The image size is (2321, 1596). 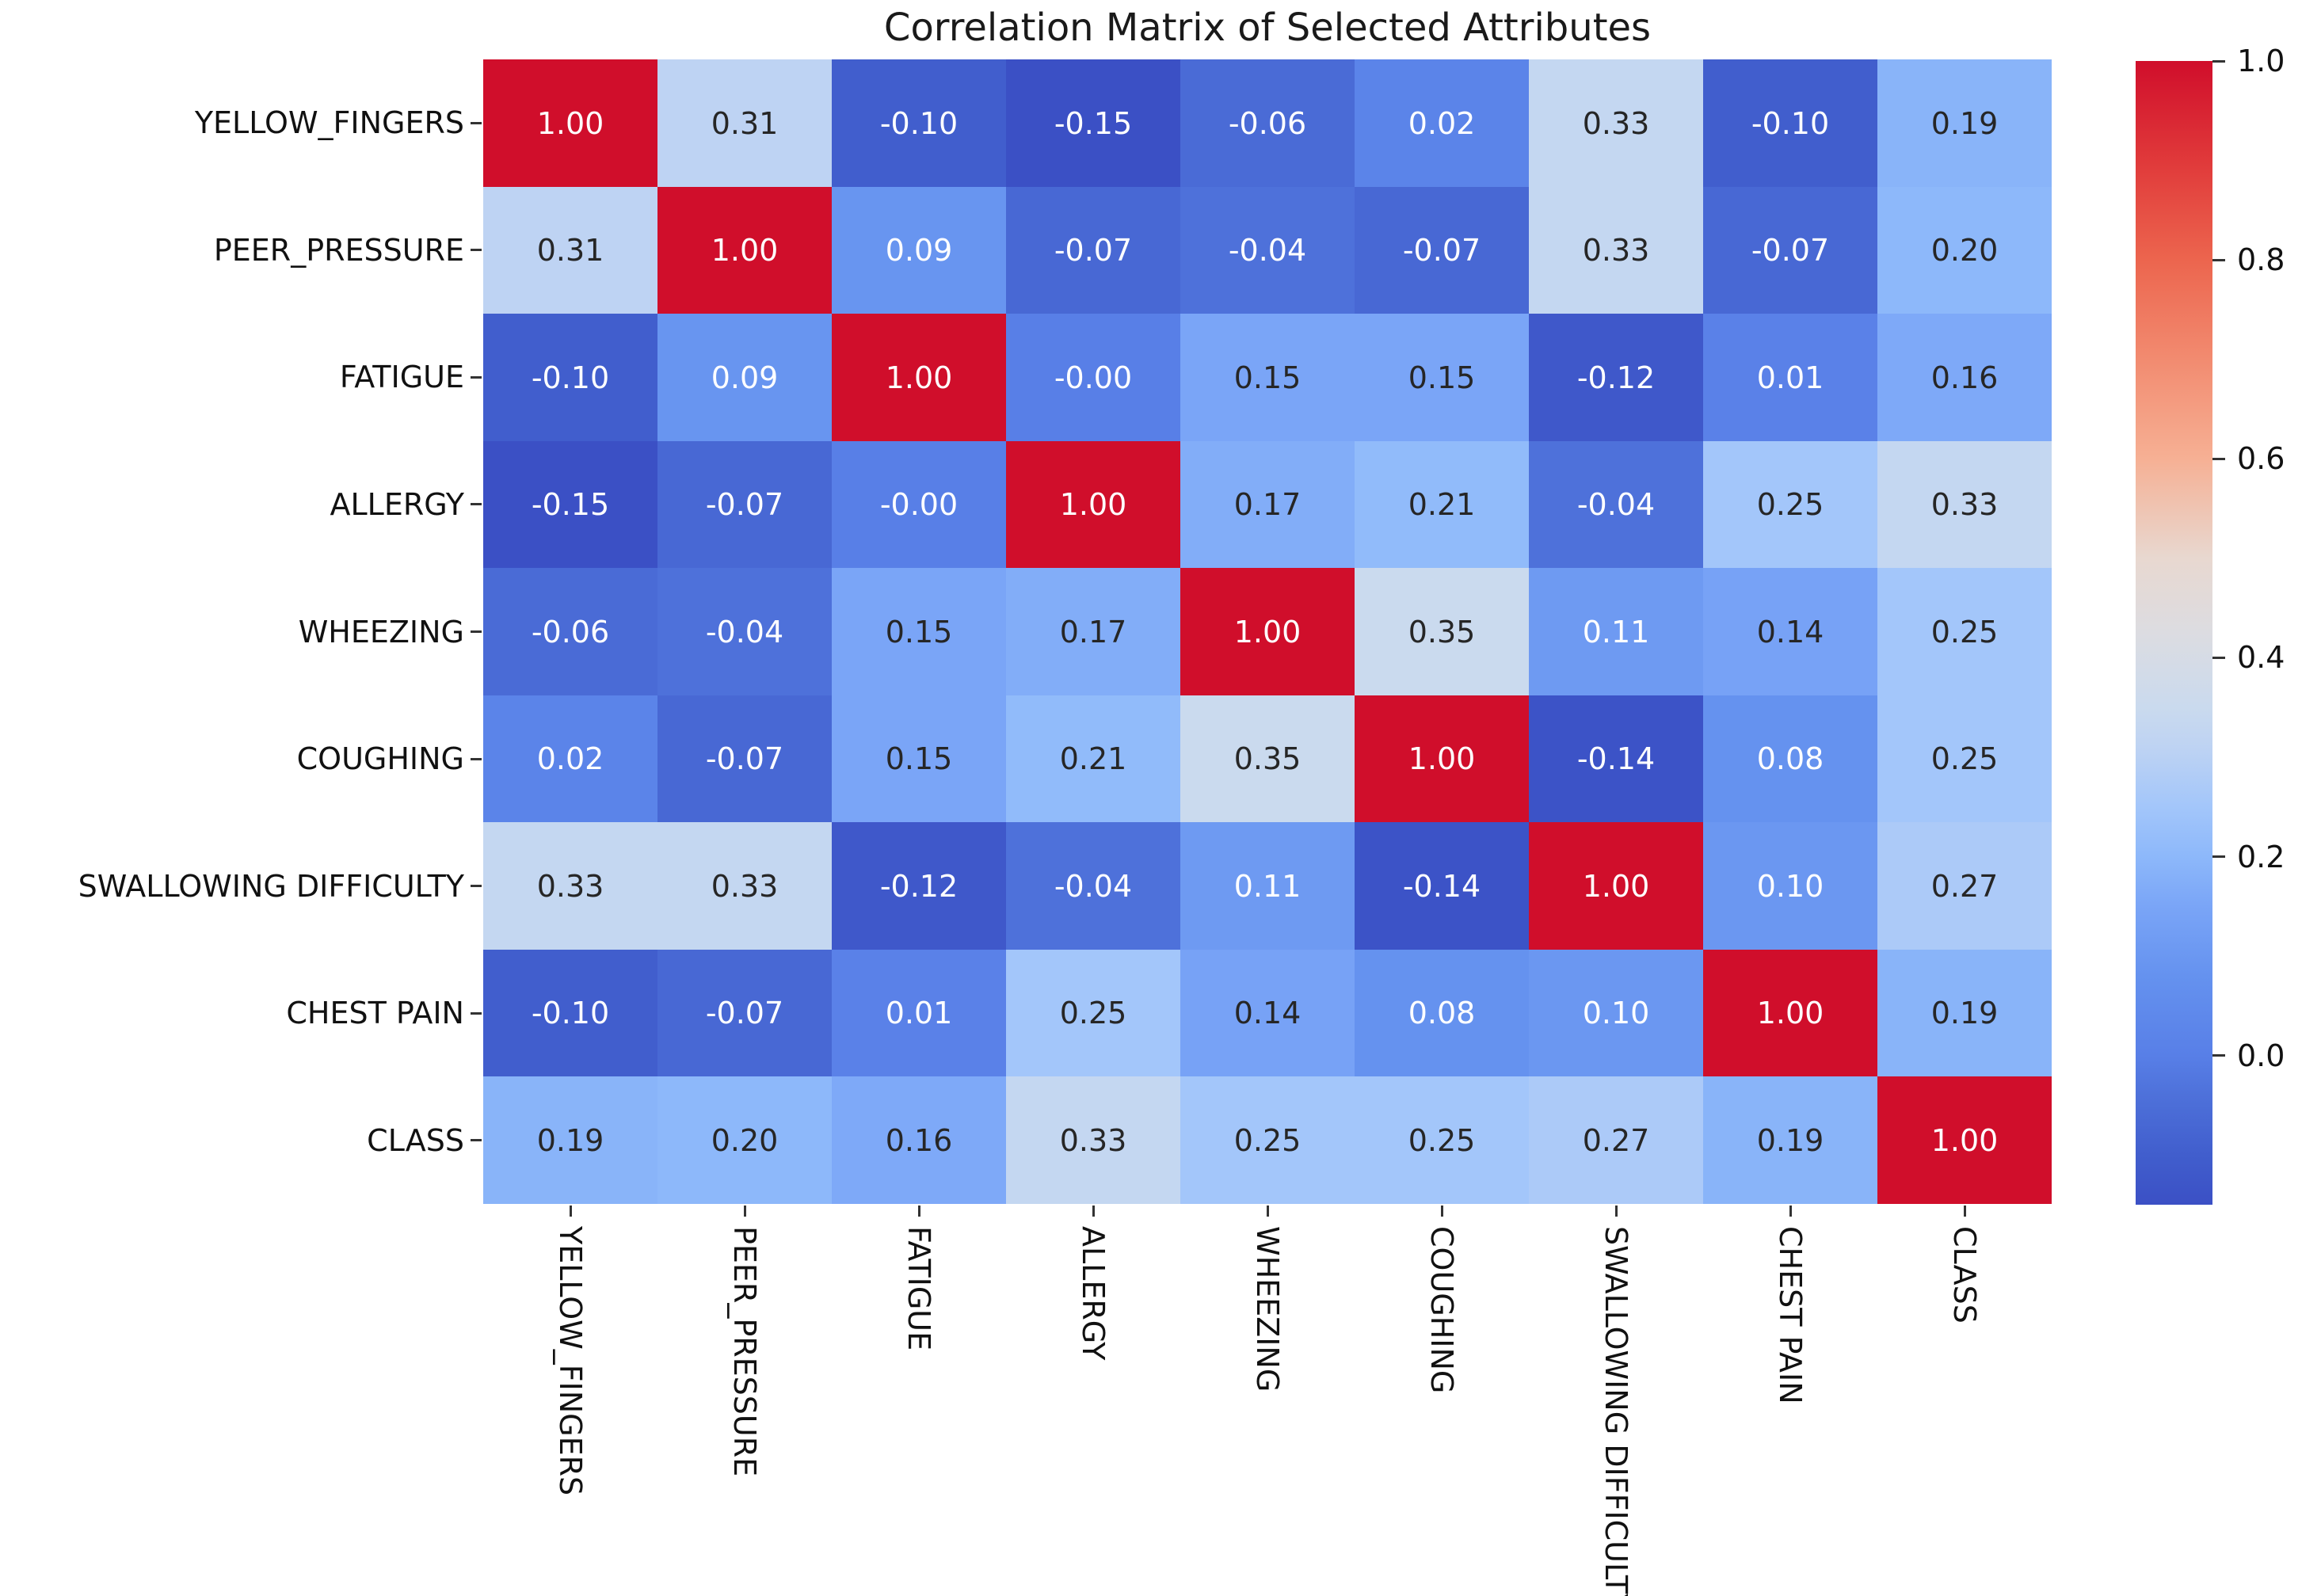 I want to click on heatmap-cell: 0.10, so click(x=1616, y=1013).